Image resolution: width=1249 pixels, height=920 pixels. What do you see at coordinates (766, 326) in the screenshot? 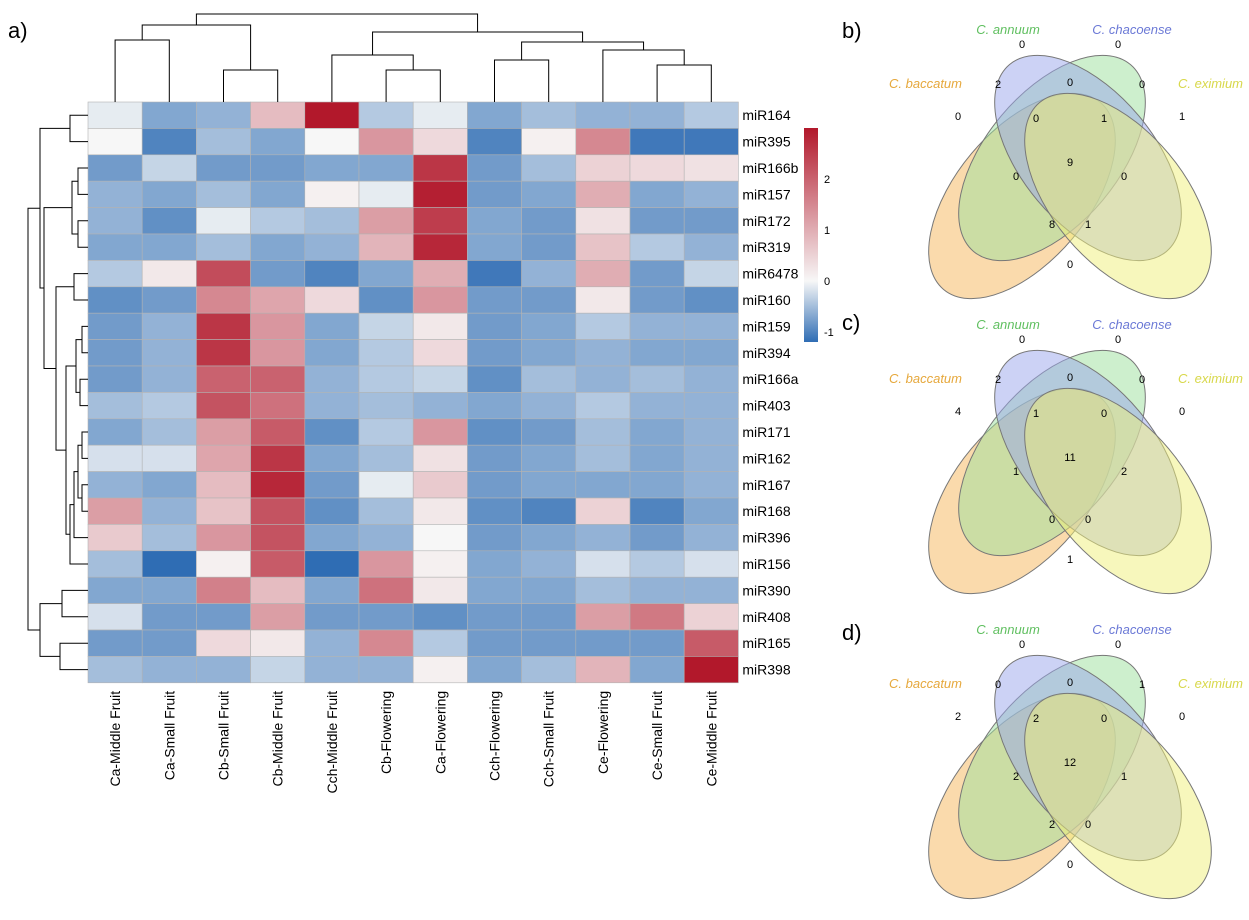
I see `row-label: miR159` at bounding box center [766, 326].